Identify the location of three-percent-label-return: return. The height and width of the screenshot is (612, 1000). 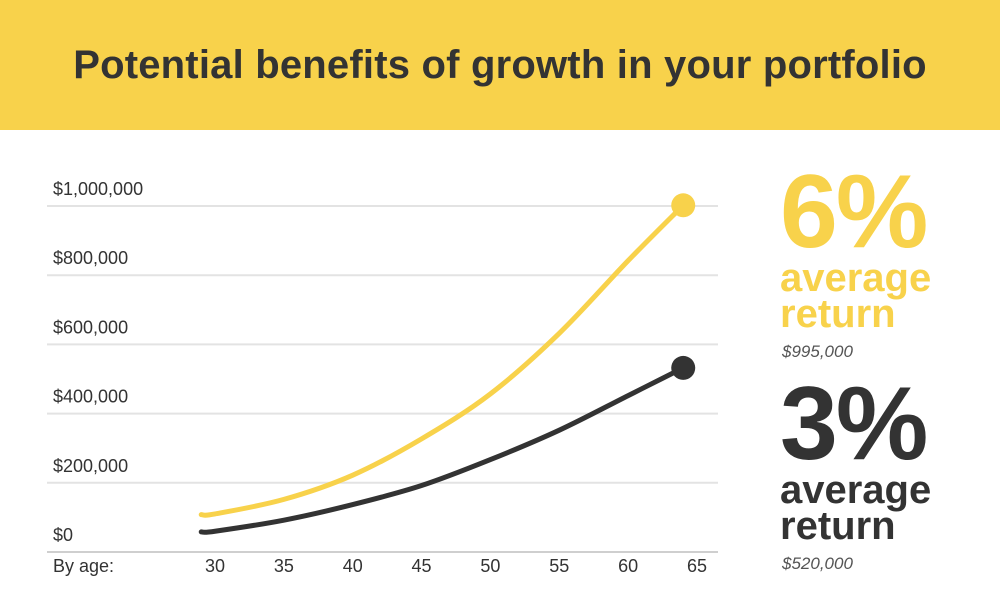
(838, 526).